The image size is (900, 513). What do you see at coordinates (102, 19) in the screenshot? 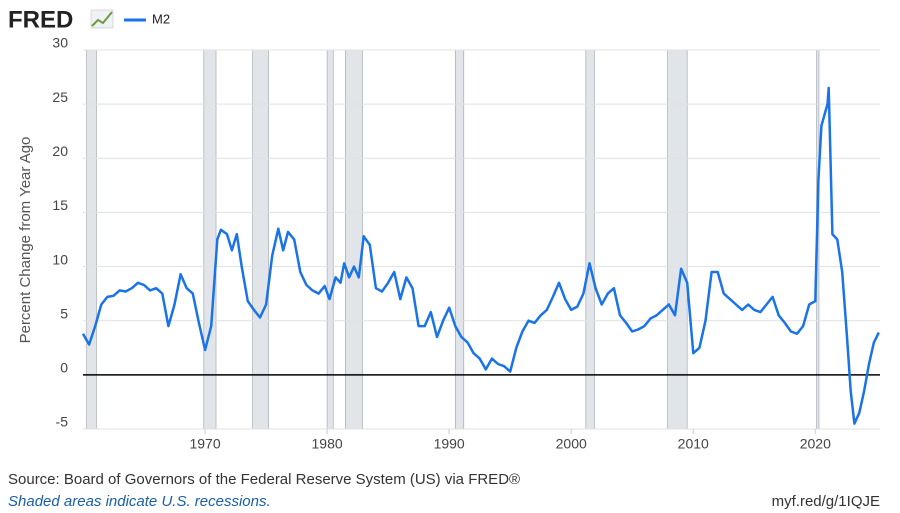
I see `logo-icon` at bounding box center [102, 19].